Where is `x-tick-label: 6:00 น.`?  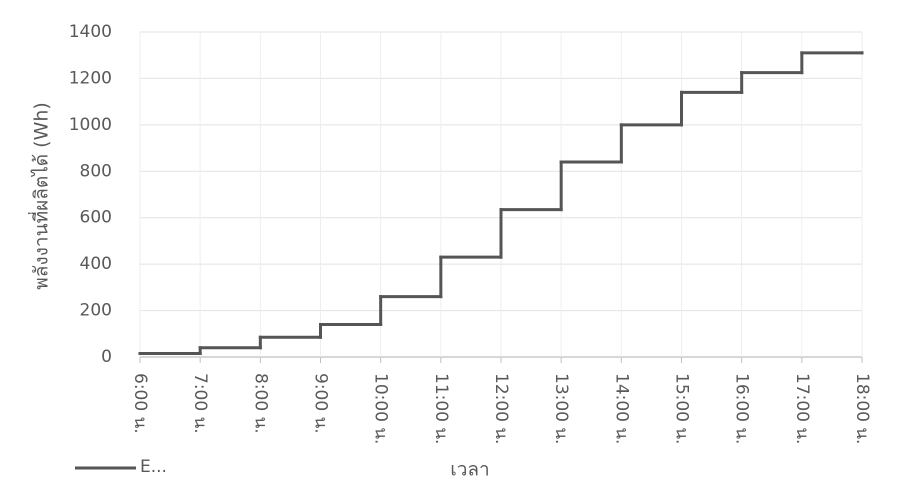 x-tick-label: 6:00 น. is located at coordinates (140, 403).